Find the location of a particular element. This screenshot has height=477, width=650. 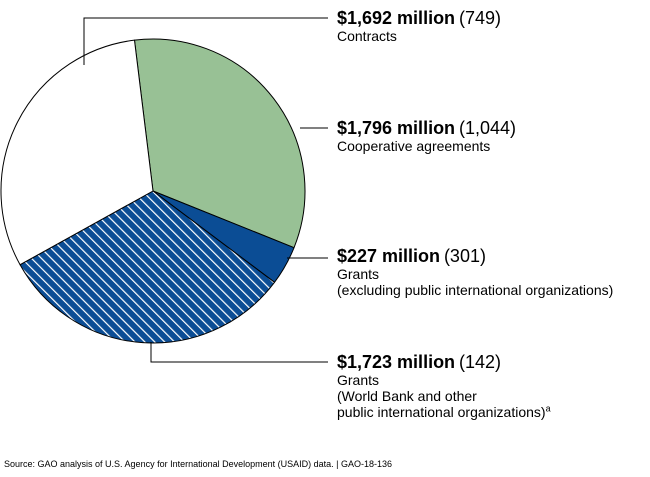

grants-wb-amount: $1,723 million is located at coordinates (396, 362).